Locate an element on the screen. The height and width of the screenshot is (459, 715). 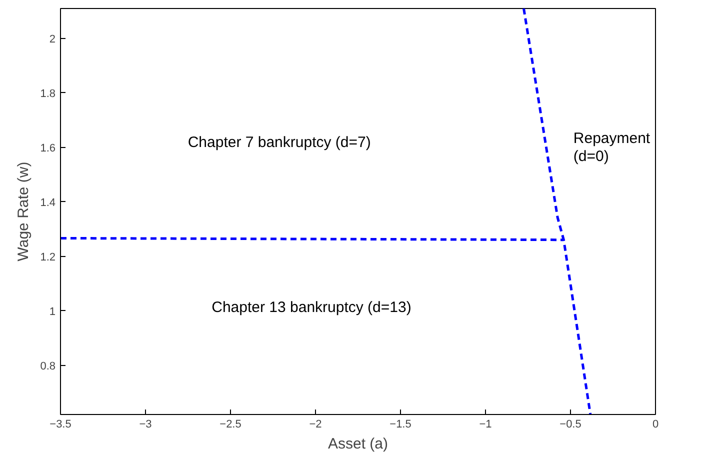
x-tick-label: −3.5 is located at coordinates (61, 424).